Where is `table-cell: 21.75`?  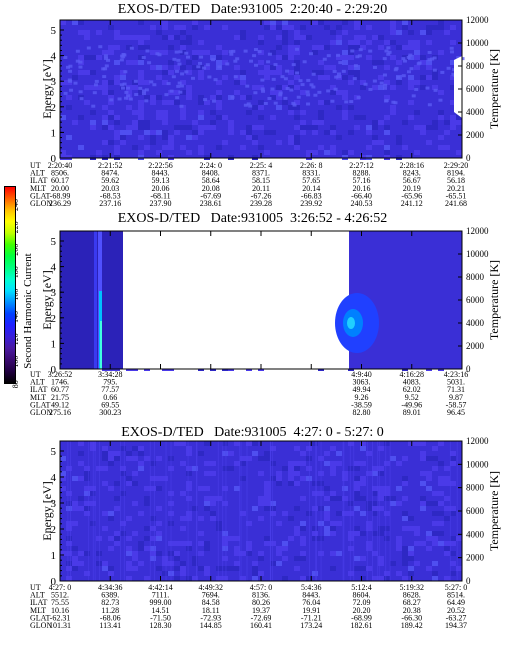 table-cell: 21.75 is located at coordinates (60, 397).